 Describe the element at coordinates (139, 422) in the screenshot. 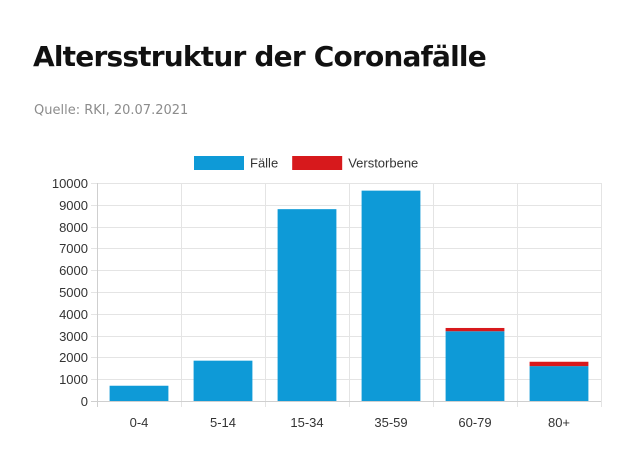

I see `x-tick-label: 0-4` at that location.